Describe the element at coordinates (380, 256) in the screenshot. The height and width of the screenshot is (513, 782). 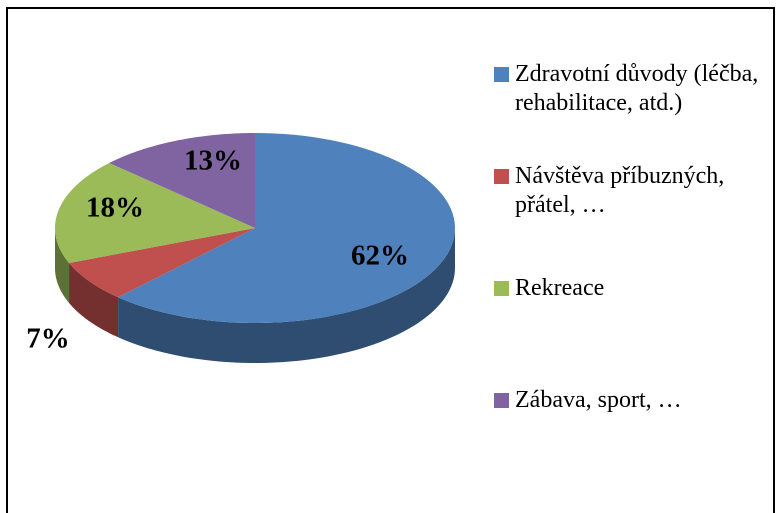
I see `data-label: 62%` at that location.